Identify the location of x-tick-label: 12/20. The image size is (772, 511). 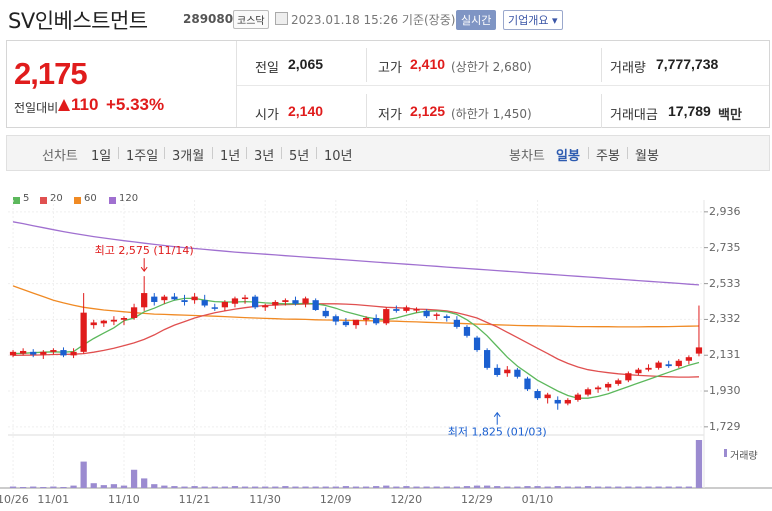
(406, 499).